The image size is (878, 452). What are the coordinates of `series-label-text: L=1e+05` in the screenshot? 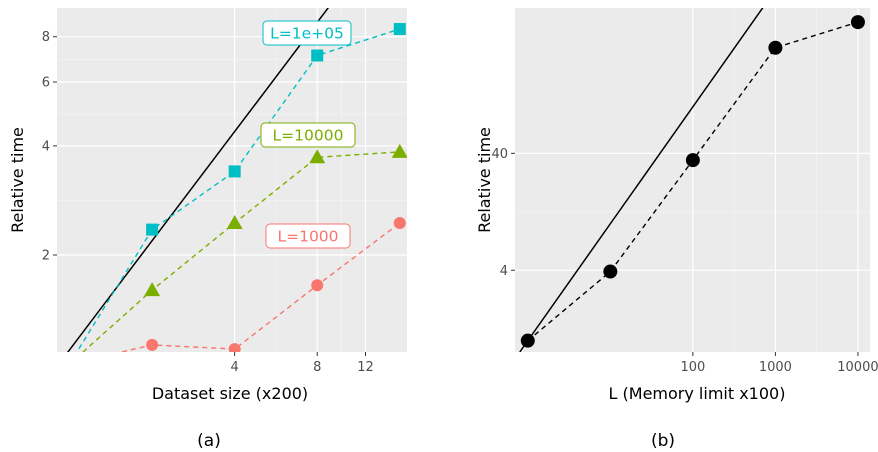 It's located at (307, 34).